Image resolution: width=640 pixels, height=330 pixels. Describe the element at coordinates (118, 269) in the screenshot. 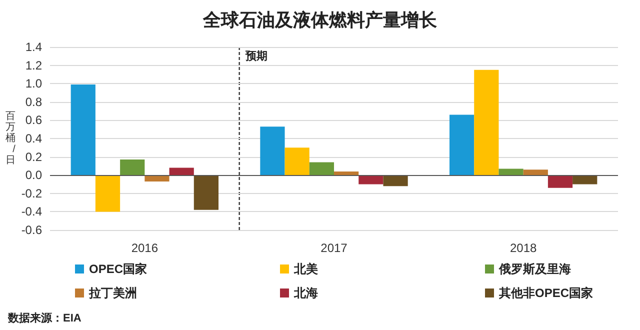

I see `legend-label: OPEC国家` at that location.